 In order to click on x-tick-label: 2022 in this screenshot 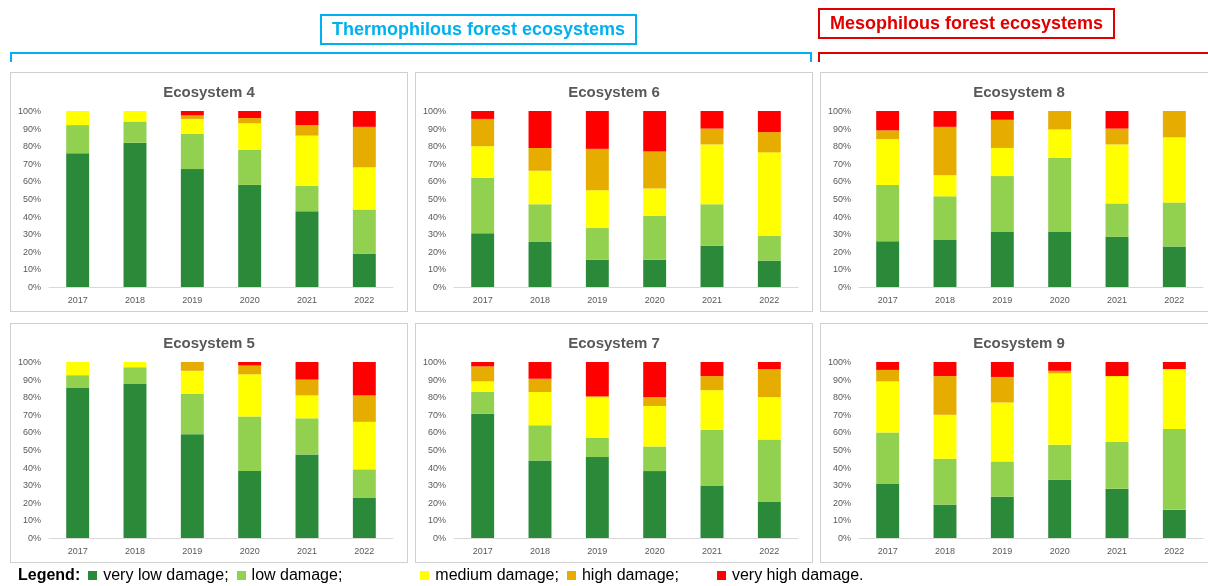, I will do `click(1174, 299)`.